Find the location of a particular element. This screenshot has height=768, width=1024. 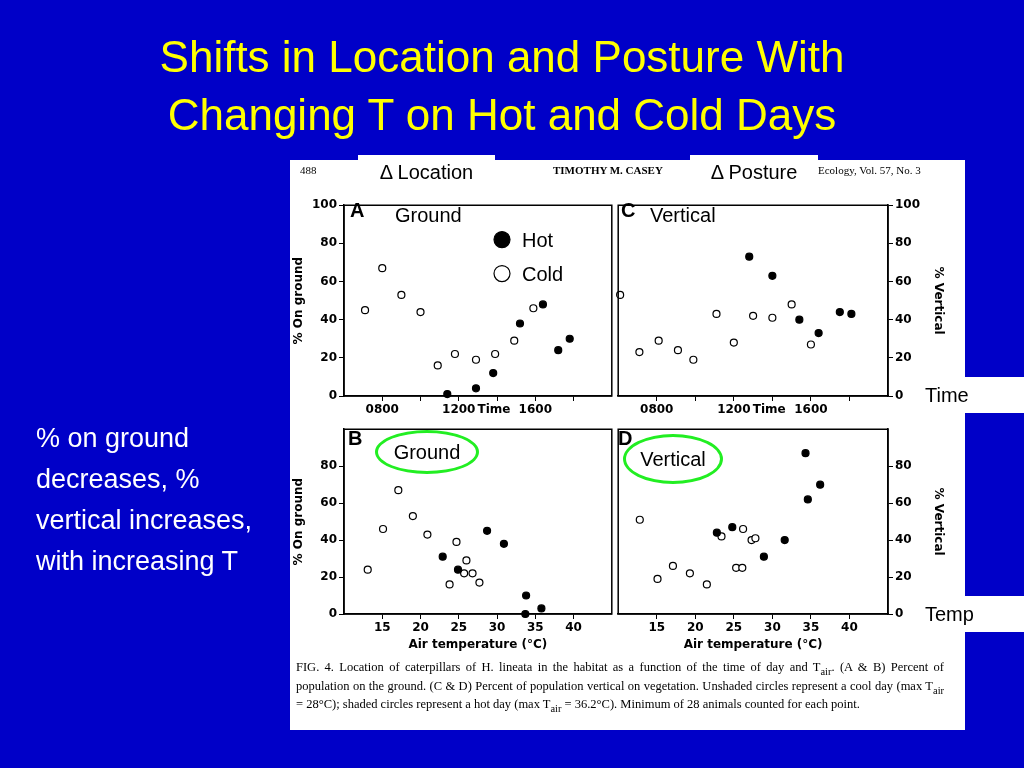

x-axis-title: Time is located at coordinates (769, 409).